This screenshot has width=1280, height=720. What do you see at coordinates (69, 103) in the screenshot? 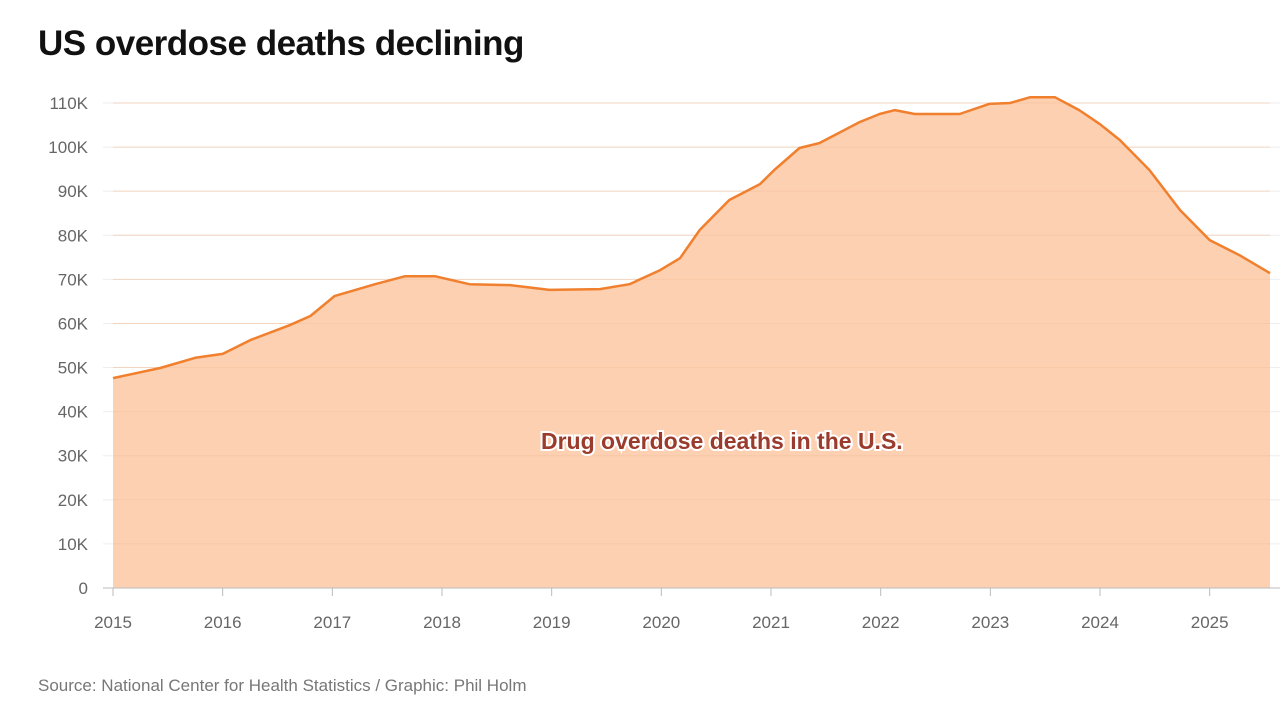
I see `y-tick-label: 110K` at bounding box center [69, 103].